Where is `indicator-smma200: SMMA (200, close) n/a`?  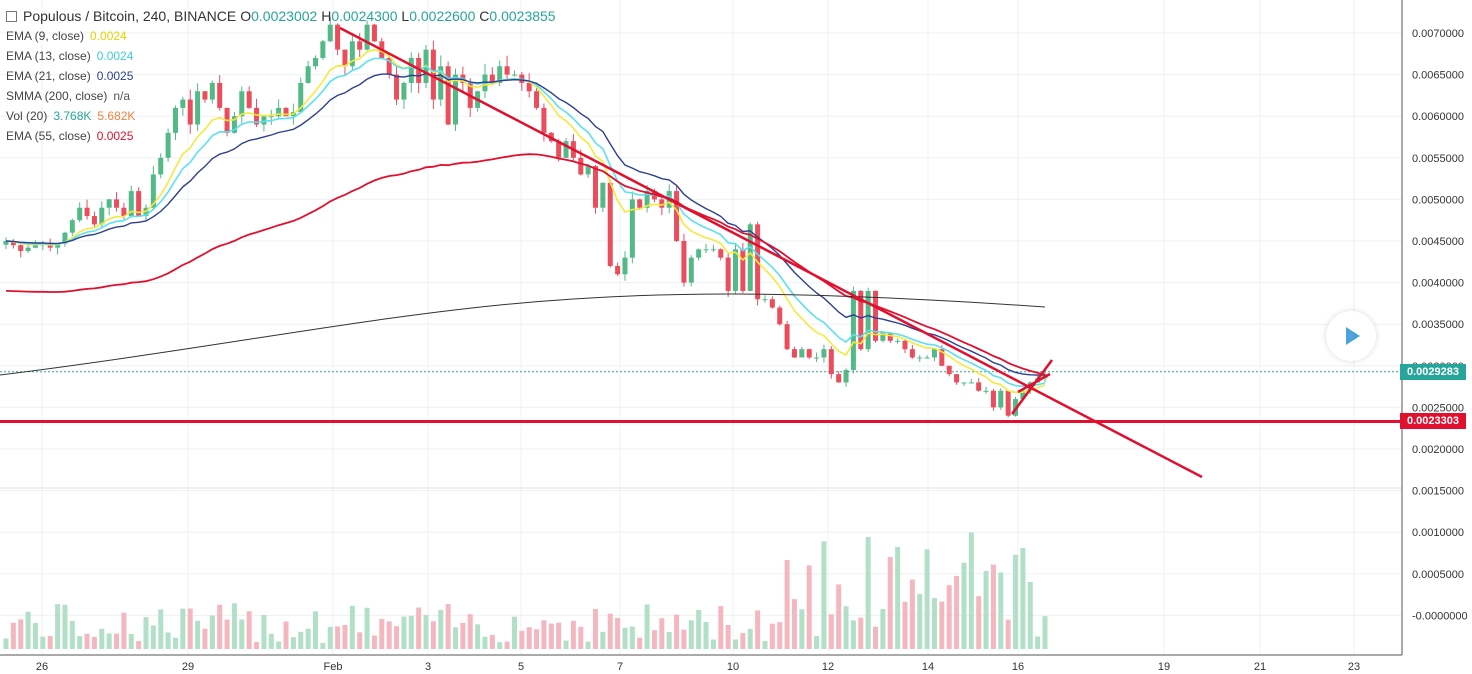
indicator-smma200: SMMA (200, close) n/a is located at coordinates (68, 96).